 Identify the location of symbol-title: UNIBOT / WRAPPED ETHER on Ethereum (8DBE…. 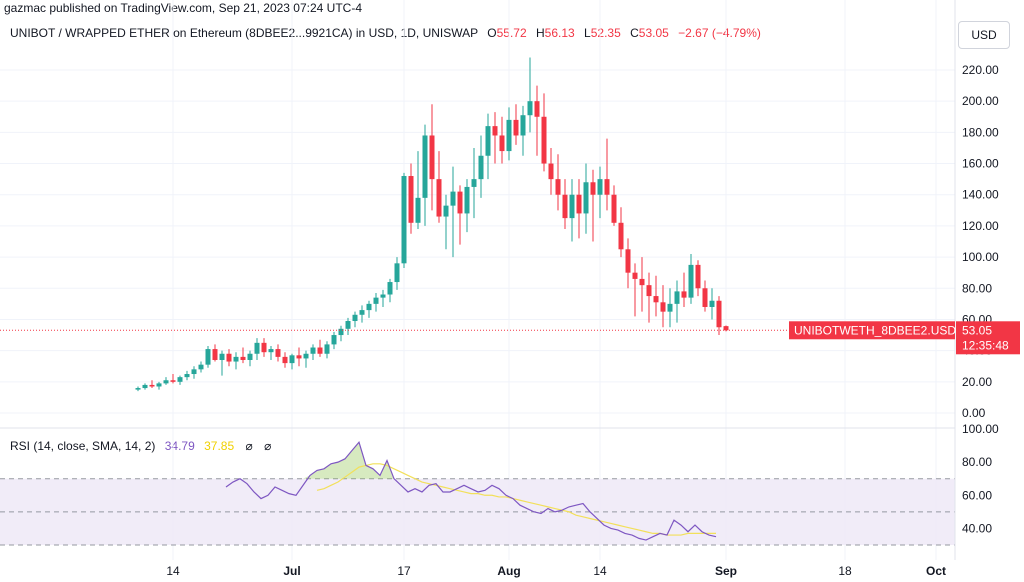
(244, 33).